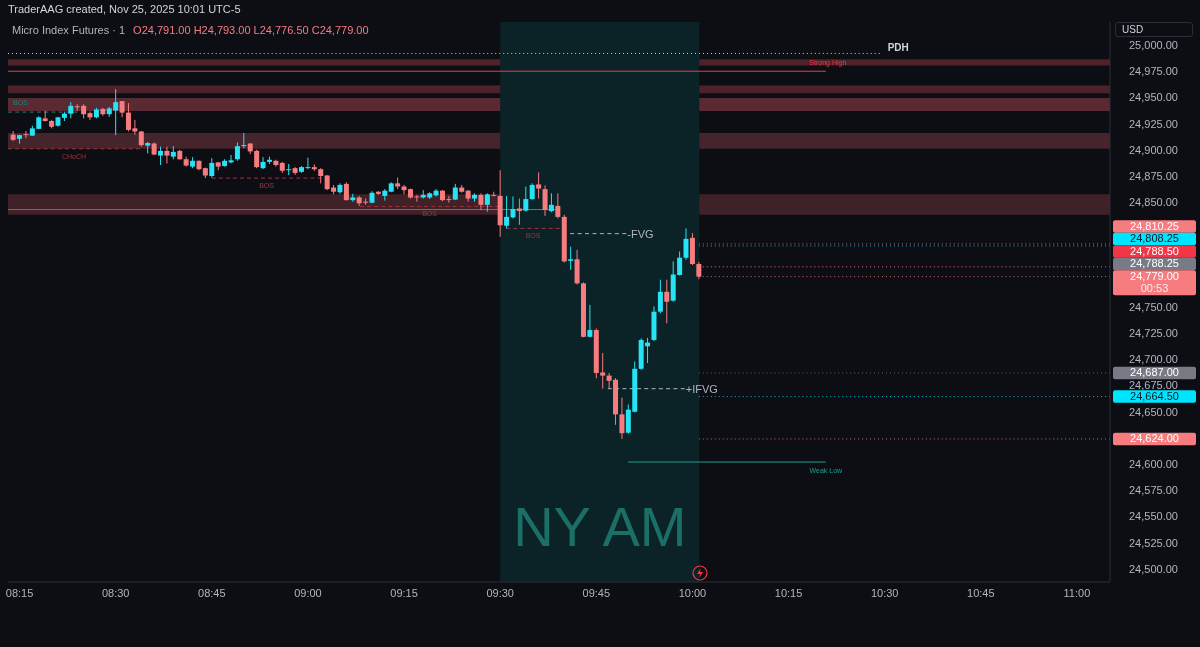  Describe the element at coordinates (1153, 464) in the screenshot. I see `y-tick-label: 24,600.00` at that location.